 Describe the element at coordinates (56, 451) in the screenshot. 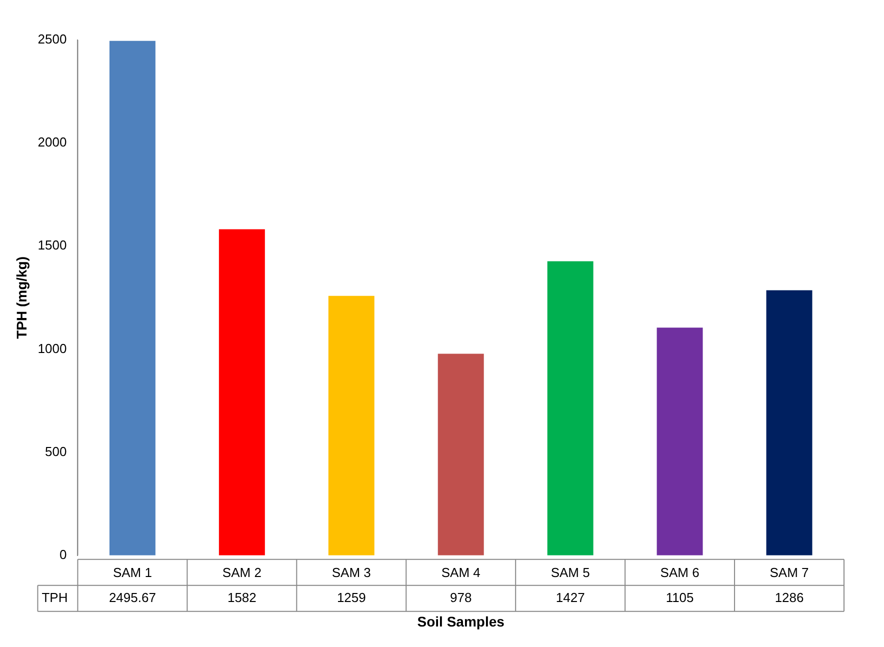

I see `y-tick-label: 500` at that location.